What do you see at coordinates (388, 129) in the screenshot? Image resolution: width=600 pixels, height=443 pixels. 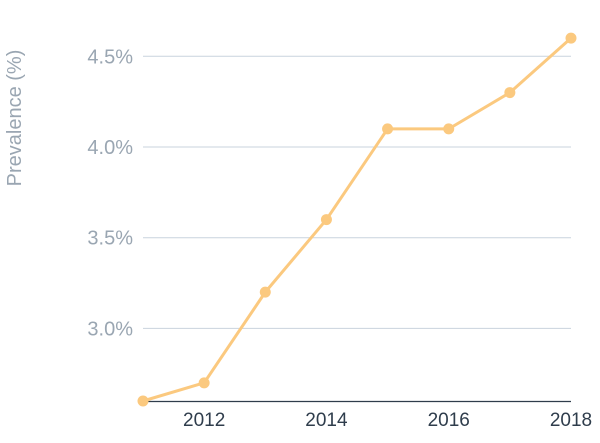 I see `data-point-2015` at bounding box center [388, 129].